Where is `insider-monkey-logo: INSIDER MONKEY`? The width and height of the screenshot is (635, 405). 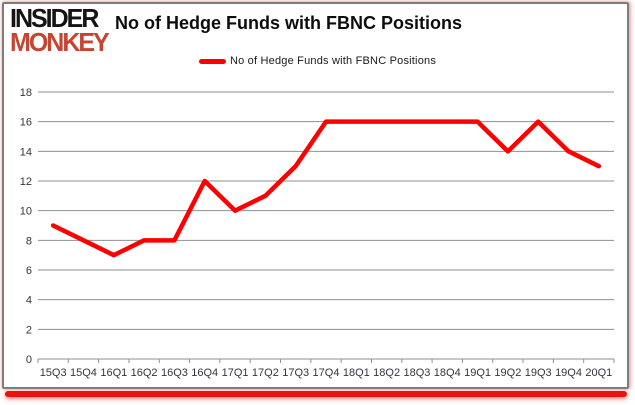 insider-monkey-logo: INSIDER MONKEY is located at coordinates (60, 30).